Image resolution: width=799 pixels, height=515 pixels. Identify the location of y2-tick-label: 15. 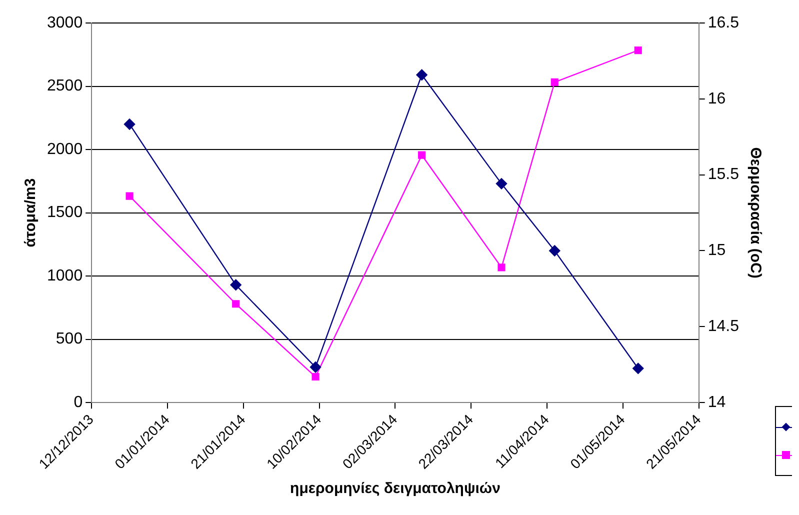
(717, 251).